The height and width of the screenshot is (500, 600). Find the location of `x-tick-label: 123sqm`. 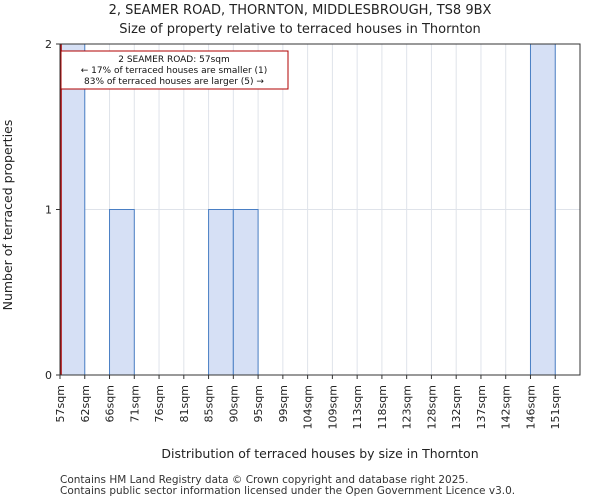

x-tick-label: 123sqm is located at coordinates (407, 407).